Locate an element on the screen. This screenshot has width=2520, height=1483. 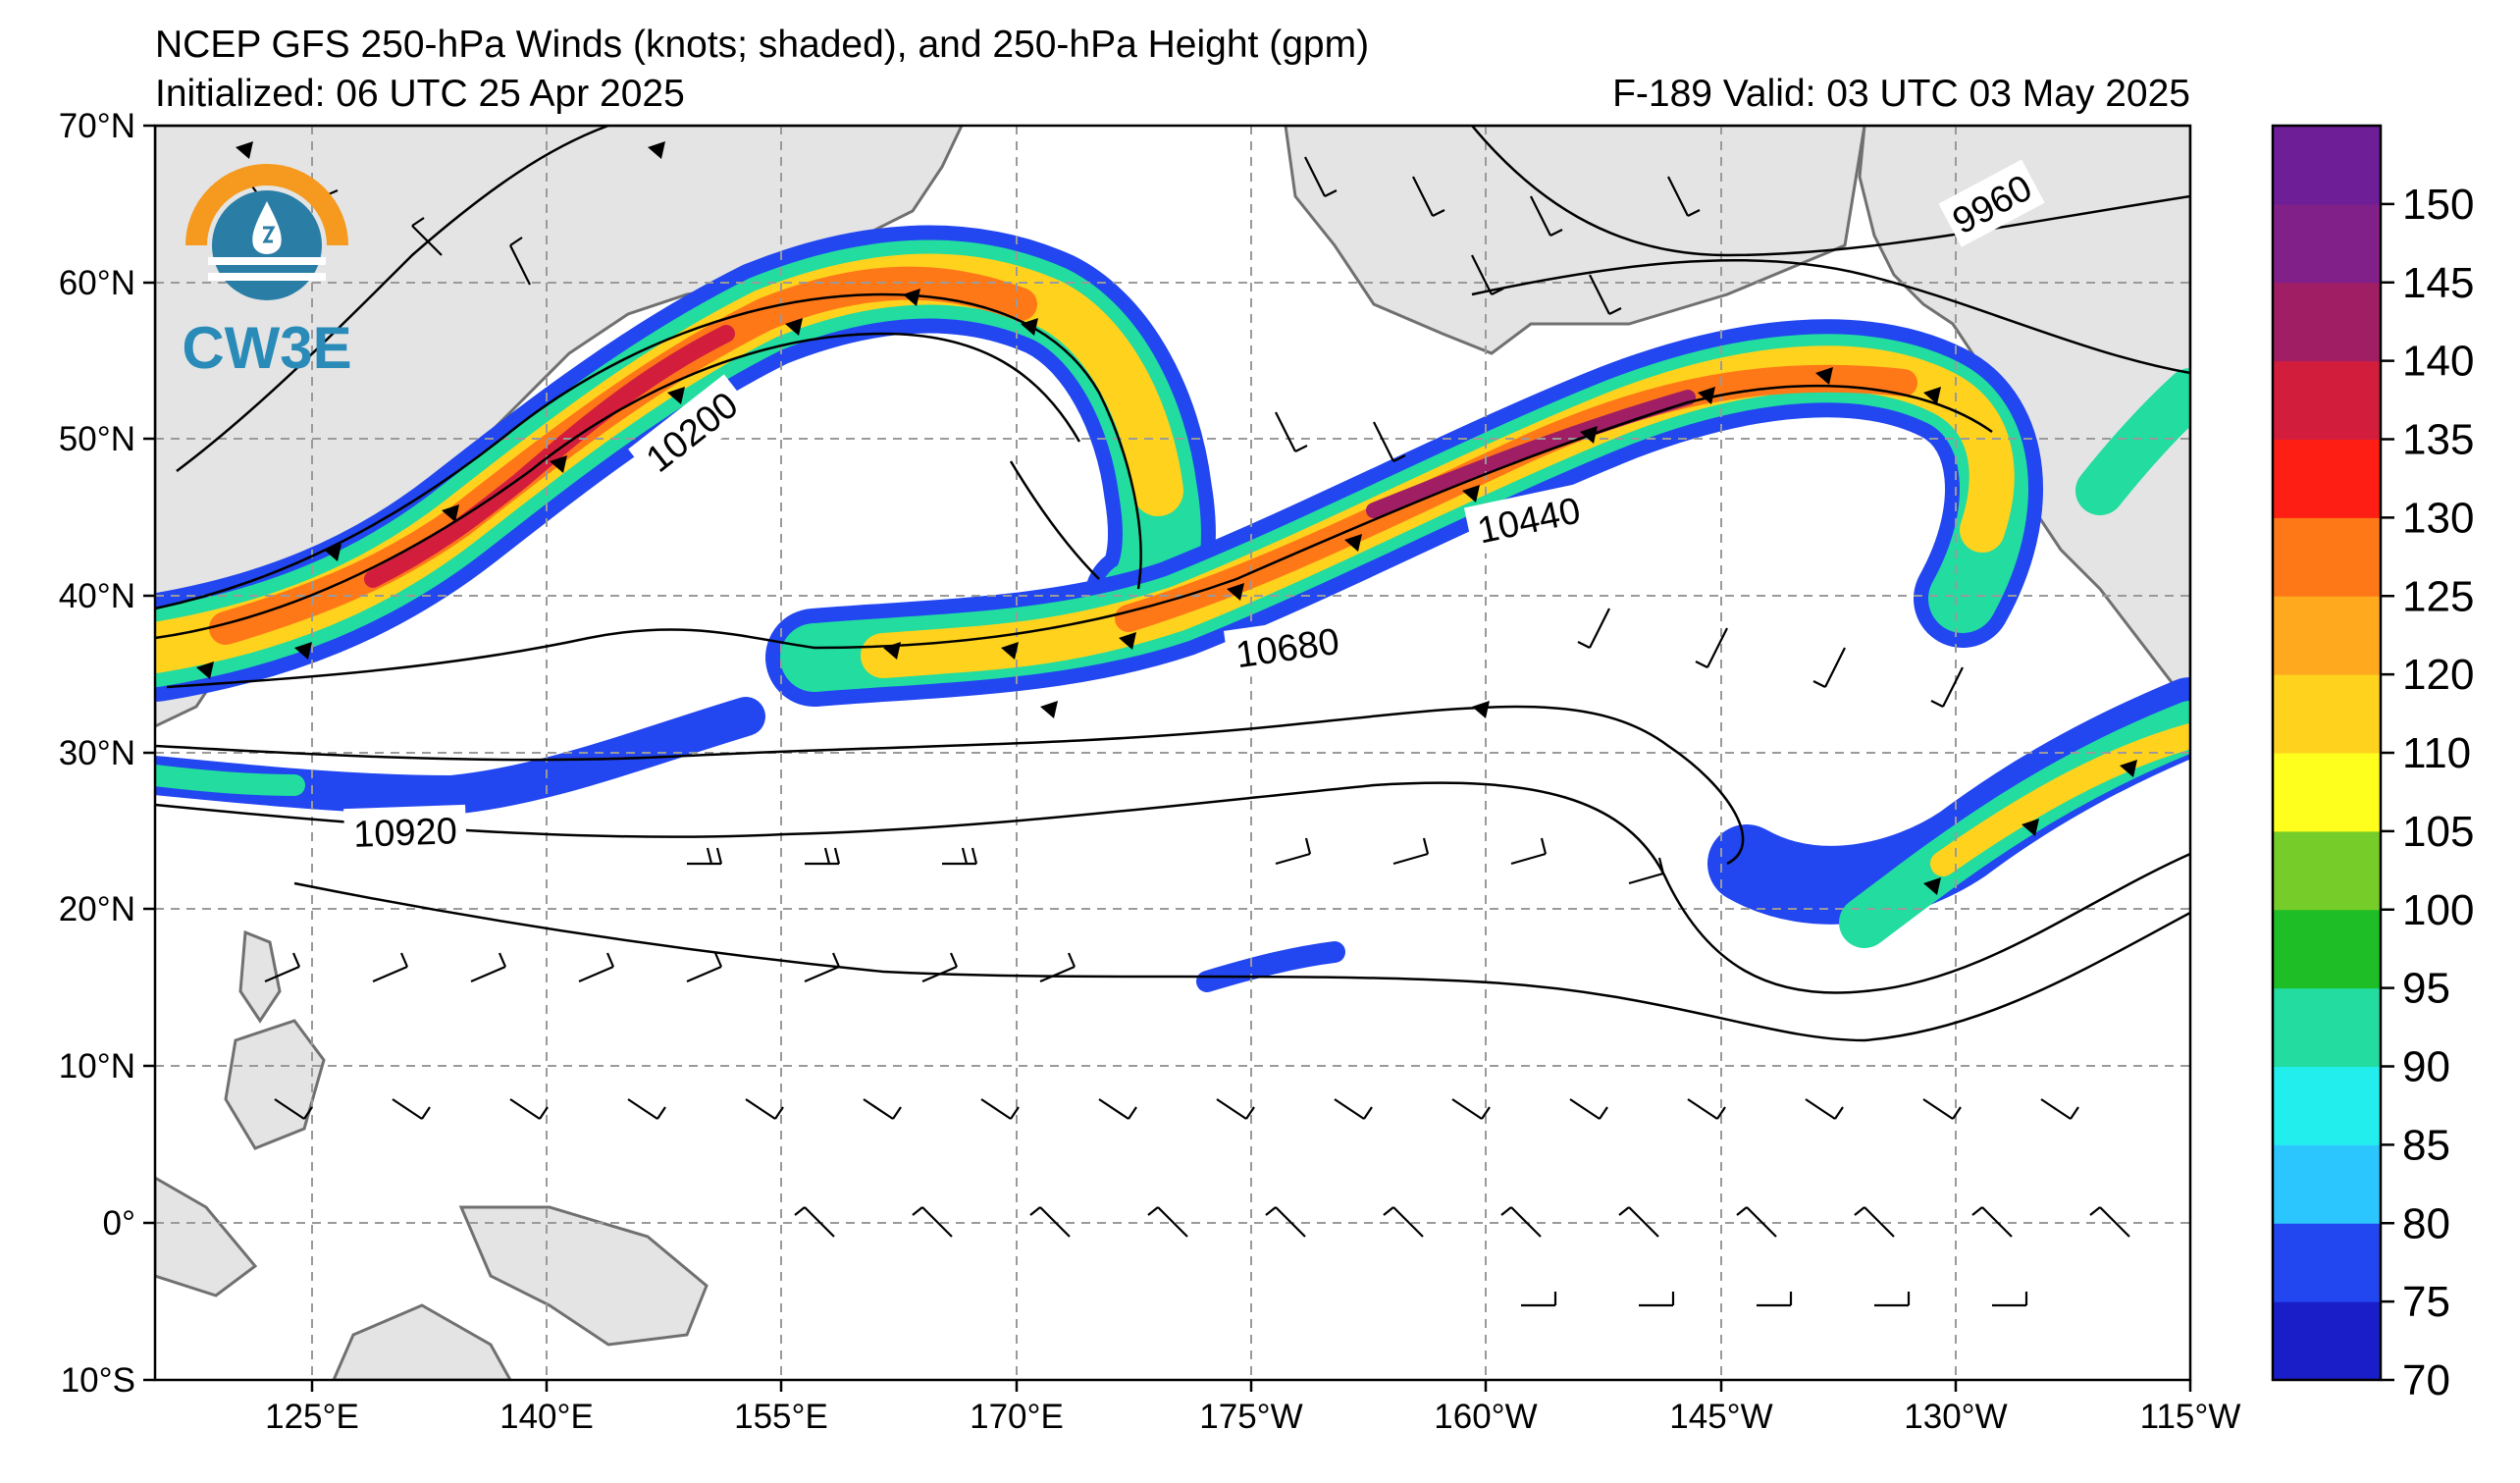
lat-tick: 60°N is located at coordinates (97, 283).